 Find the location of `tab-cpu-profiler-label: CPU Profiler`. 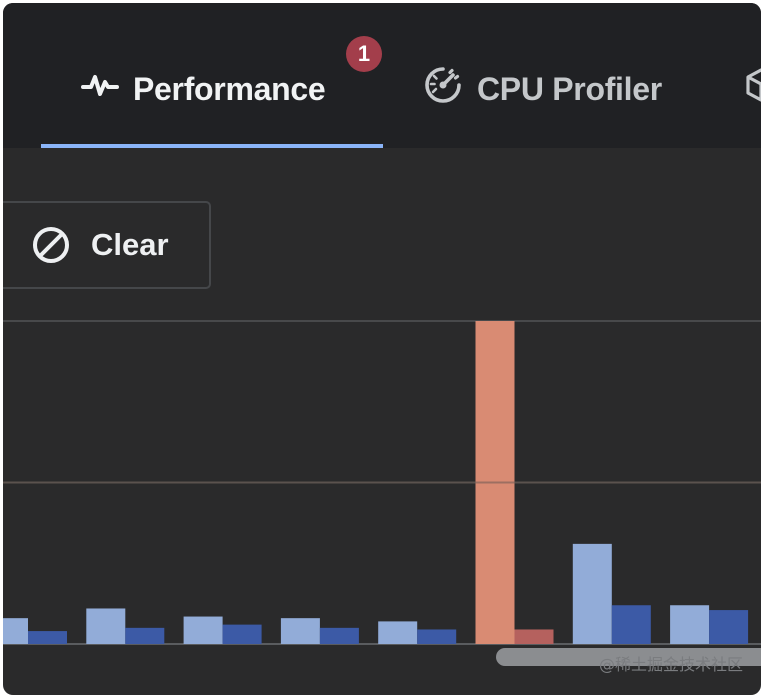

tab-cpu-profiler-label: CPU Profiler is located at coordinates (569, 88).